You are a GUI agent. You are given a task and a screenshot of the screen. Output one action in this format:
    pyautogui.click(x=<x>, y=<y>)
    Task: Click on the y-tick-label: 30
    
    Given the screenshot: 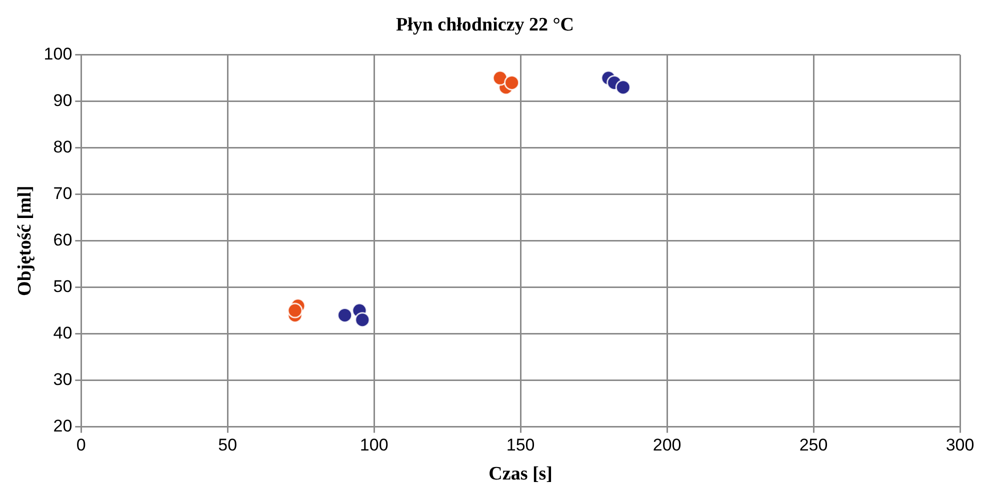 What is the action you would take?
    pyautogui.click(x=62, y=379)
    